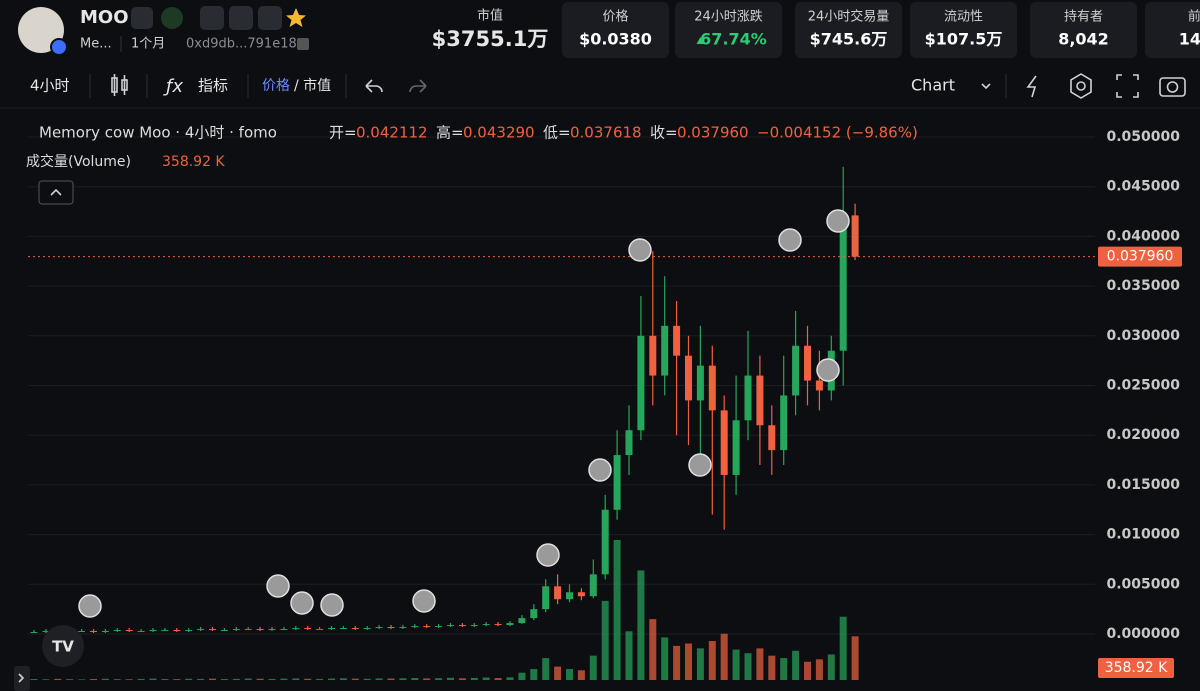 The height and width of the screenshot is (691, 1200). Describe the element at coordinates (312, 85) in the screenshot. I see `market-cap-toggle: / 市值` at that location.